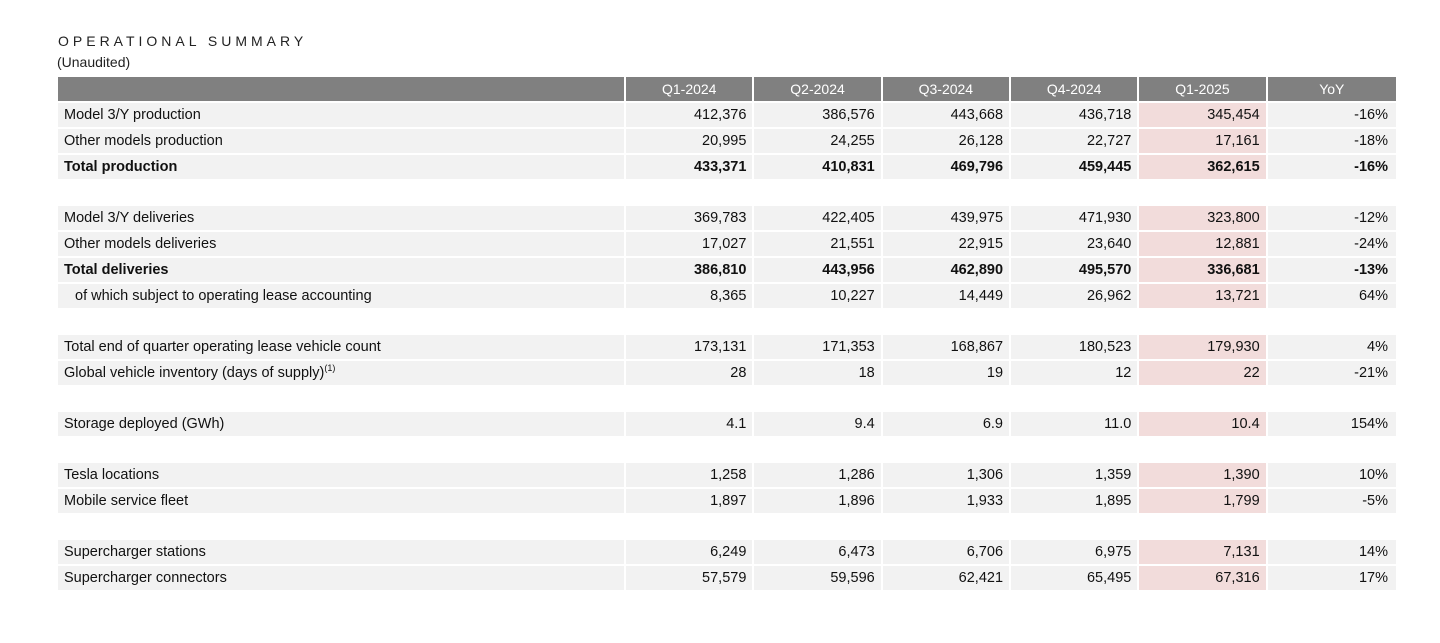 The height and width of the screenshot is (643, 1440). What do you see at coordinates (1331, 372) in the screenshot?
I see `yoy-cell: -21%` at bounding box center [1331, 372].